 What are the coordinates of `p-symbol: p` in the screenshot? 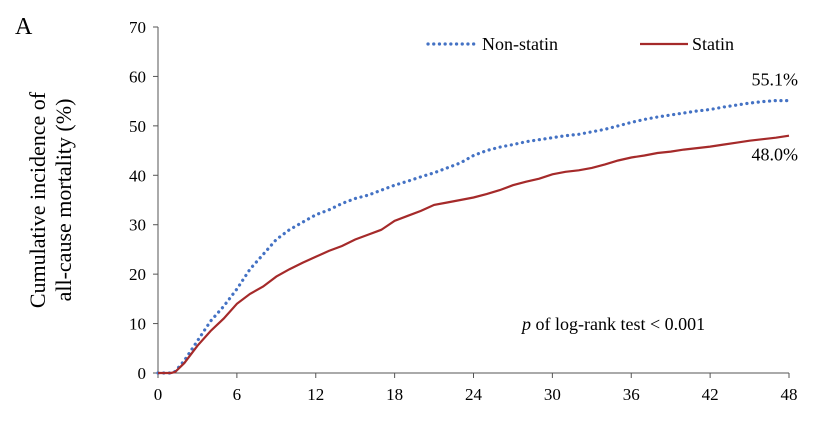 It's located at (525, 324).